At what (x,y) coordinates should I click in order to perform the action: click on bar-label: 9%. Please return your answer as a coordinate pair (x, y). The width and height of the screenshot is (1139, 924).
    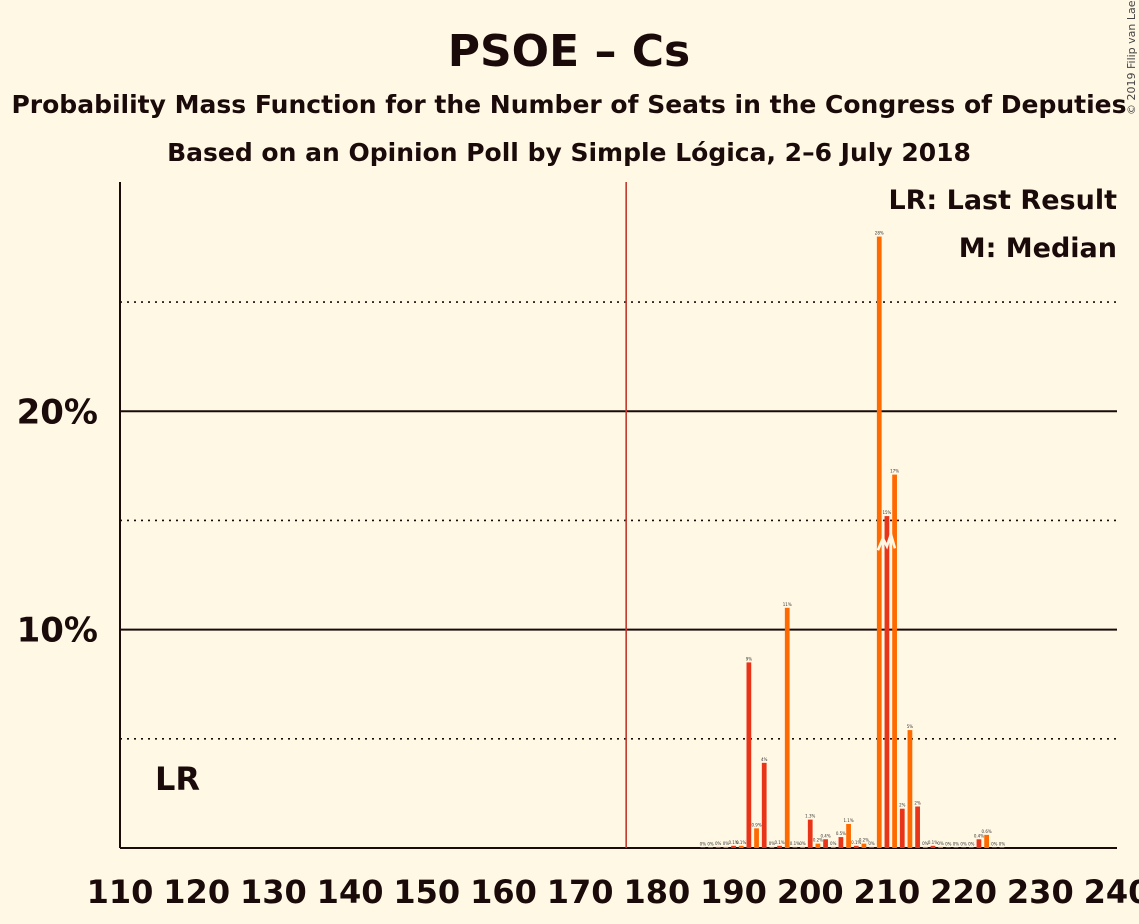
    Looking at the image, I should click on (749, 658).